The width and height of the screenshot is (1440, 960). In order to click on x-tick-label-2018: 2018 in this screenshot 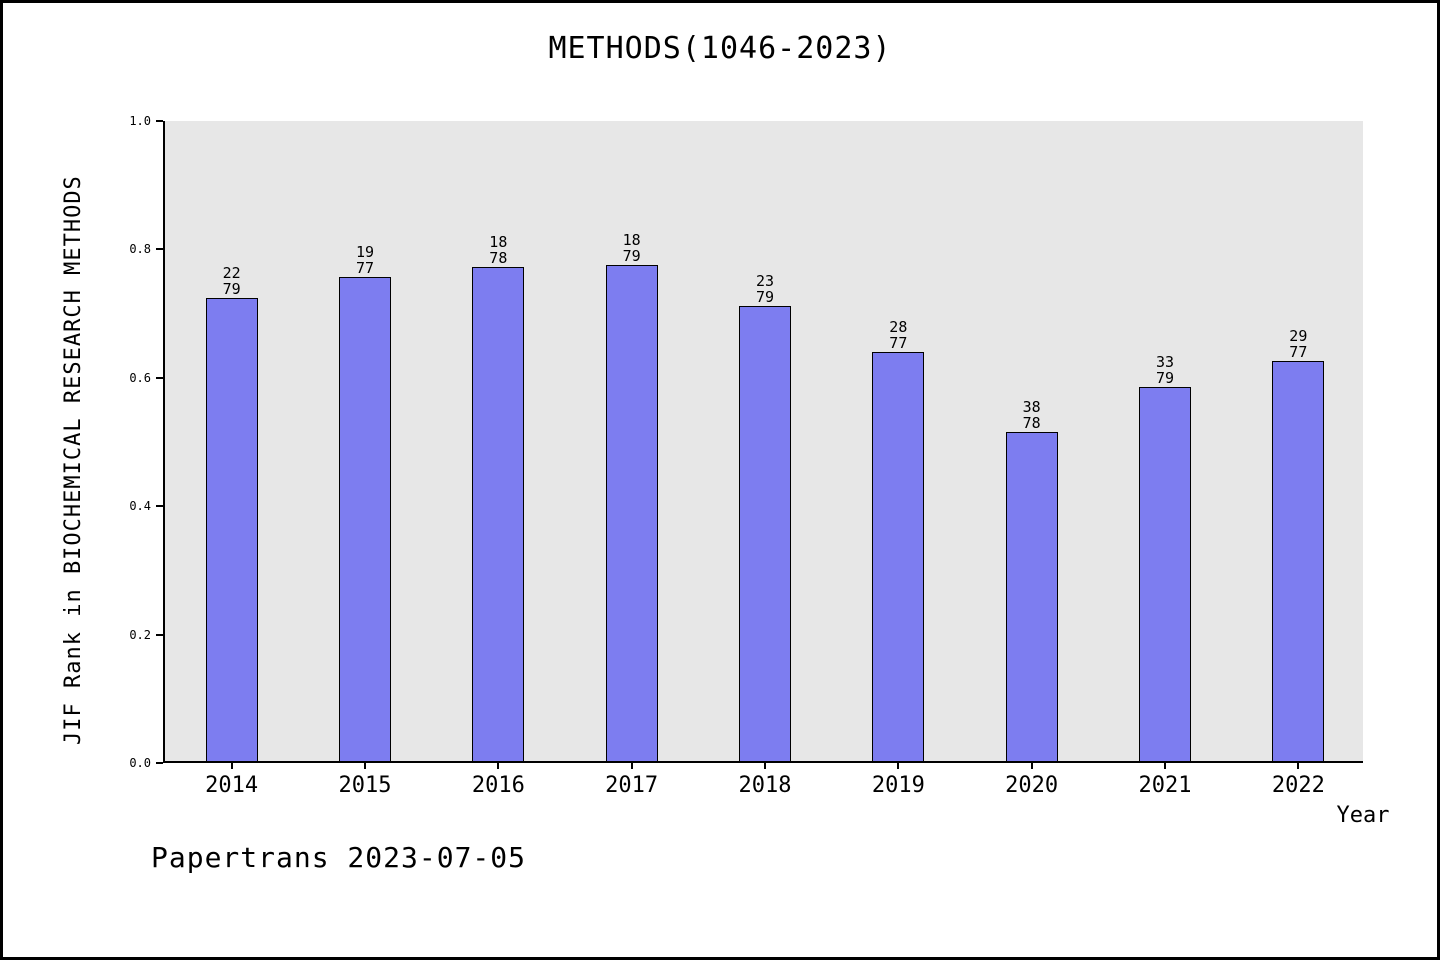, I will do `click(765, 785)`.